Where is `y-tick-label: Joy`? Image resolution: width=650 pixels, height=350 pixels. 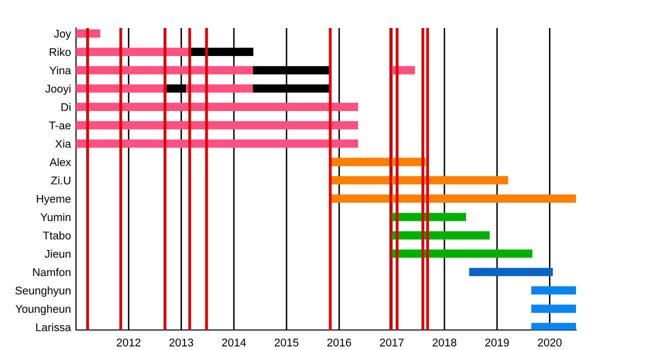 y-tick-label: Joy is located at coordinates (63, 35).